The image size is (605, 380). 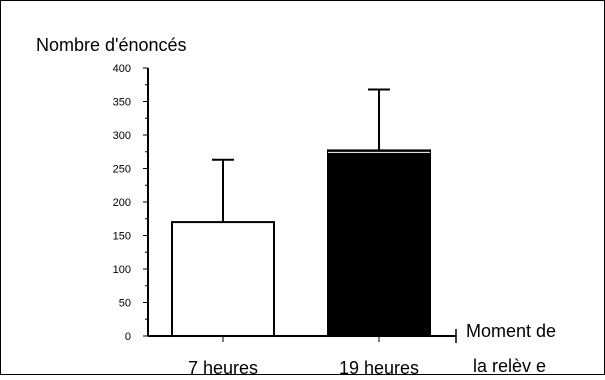 What do you see at coordinates (125, 304) in the screenshot?
I see `y-tick-label: 50` at bounding box center [125, 304].